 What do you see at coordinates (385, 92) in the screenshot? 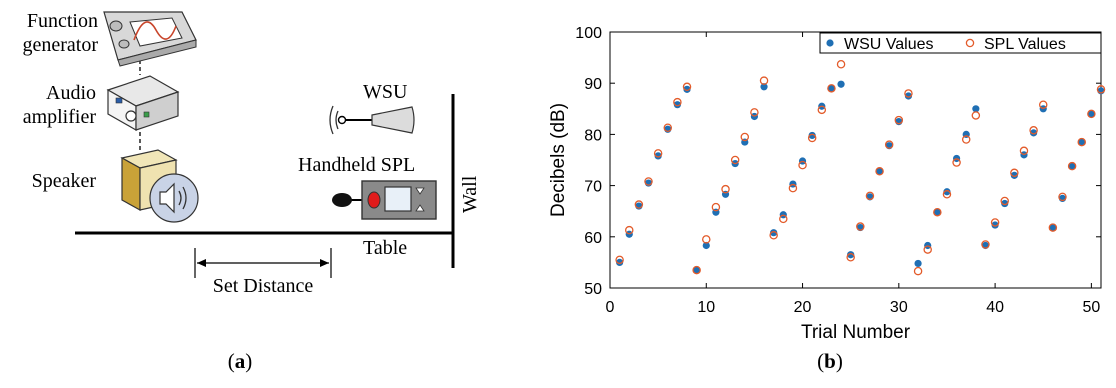
I see `label-wsu: WSU` at bounding box center [385, 92].